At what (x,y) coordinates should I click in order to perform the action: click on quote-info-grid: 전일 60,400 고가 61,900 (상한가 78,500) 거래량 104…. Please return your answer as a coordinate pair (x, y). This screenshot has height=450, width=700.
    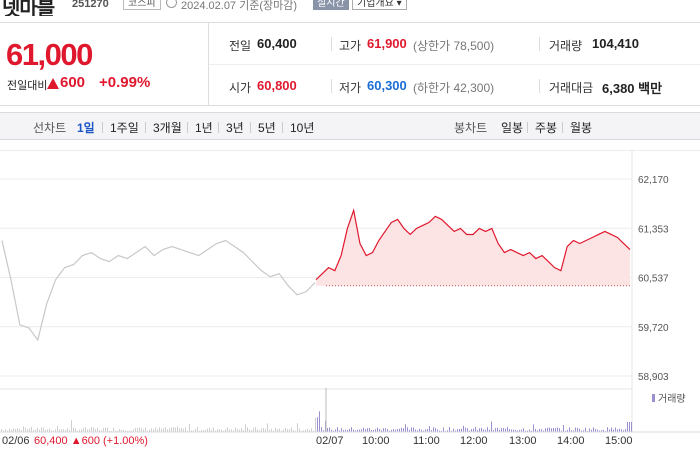
    Looking at the image, I should click on (454, 64).